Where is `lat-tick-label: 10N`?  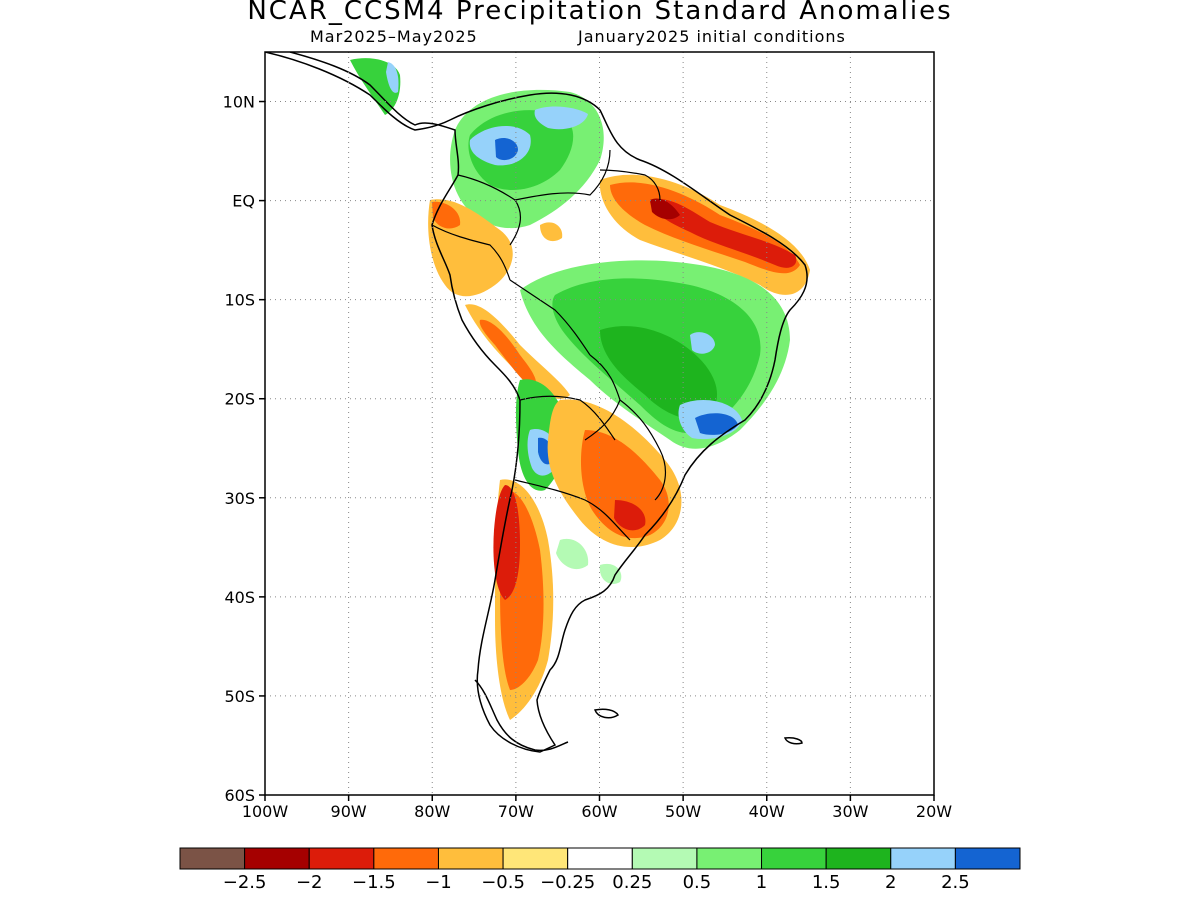
lat-tick-label: 10N is located at coordinates (239, 102).